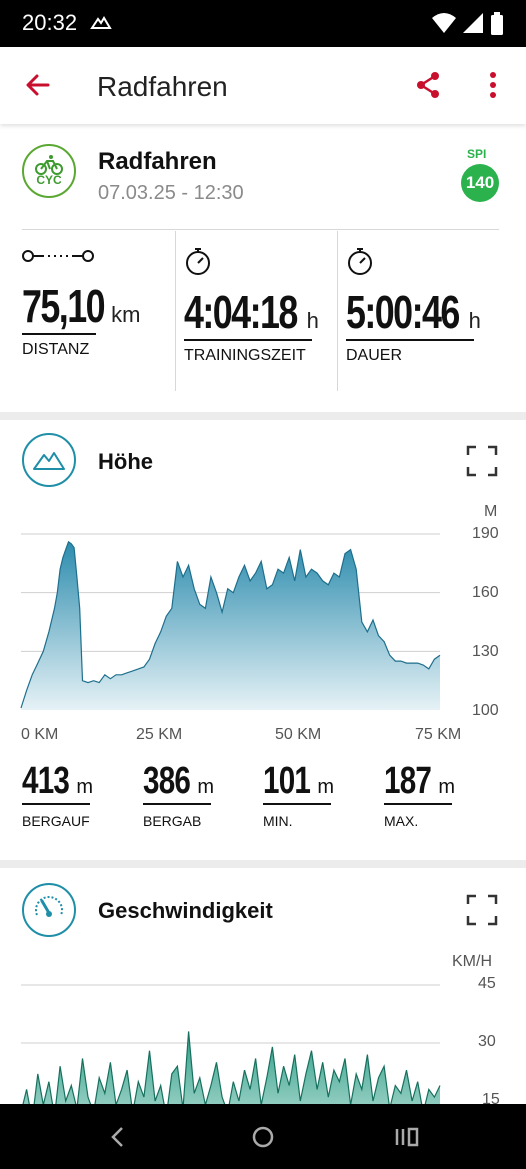 The height and width of the screenshot is (1169, 526). What do you see at coordinates (485, 651) in the screenshot?
I see `elevation-y-tick: 130` at bounding box center [485, 651].